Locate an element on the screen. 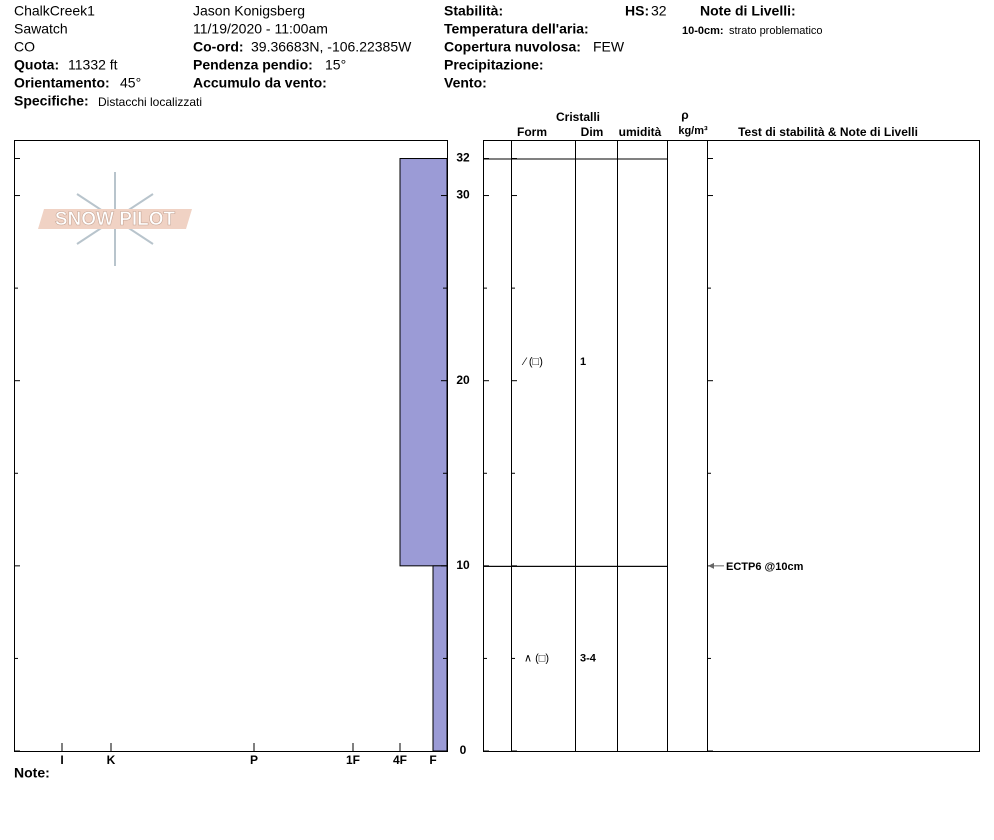  observer: Jason Konigsberg is located at coordinates (249, 11).